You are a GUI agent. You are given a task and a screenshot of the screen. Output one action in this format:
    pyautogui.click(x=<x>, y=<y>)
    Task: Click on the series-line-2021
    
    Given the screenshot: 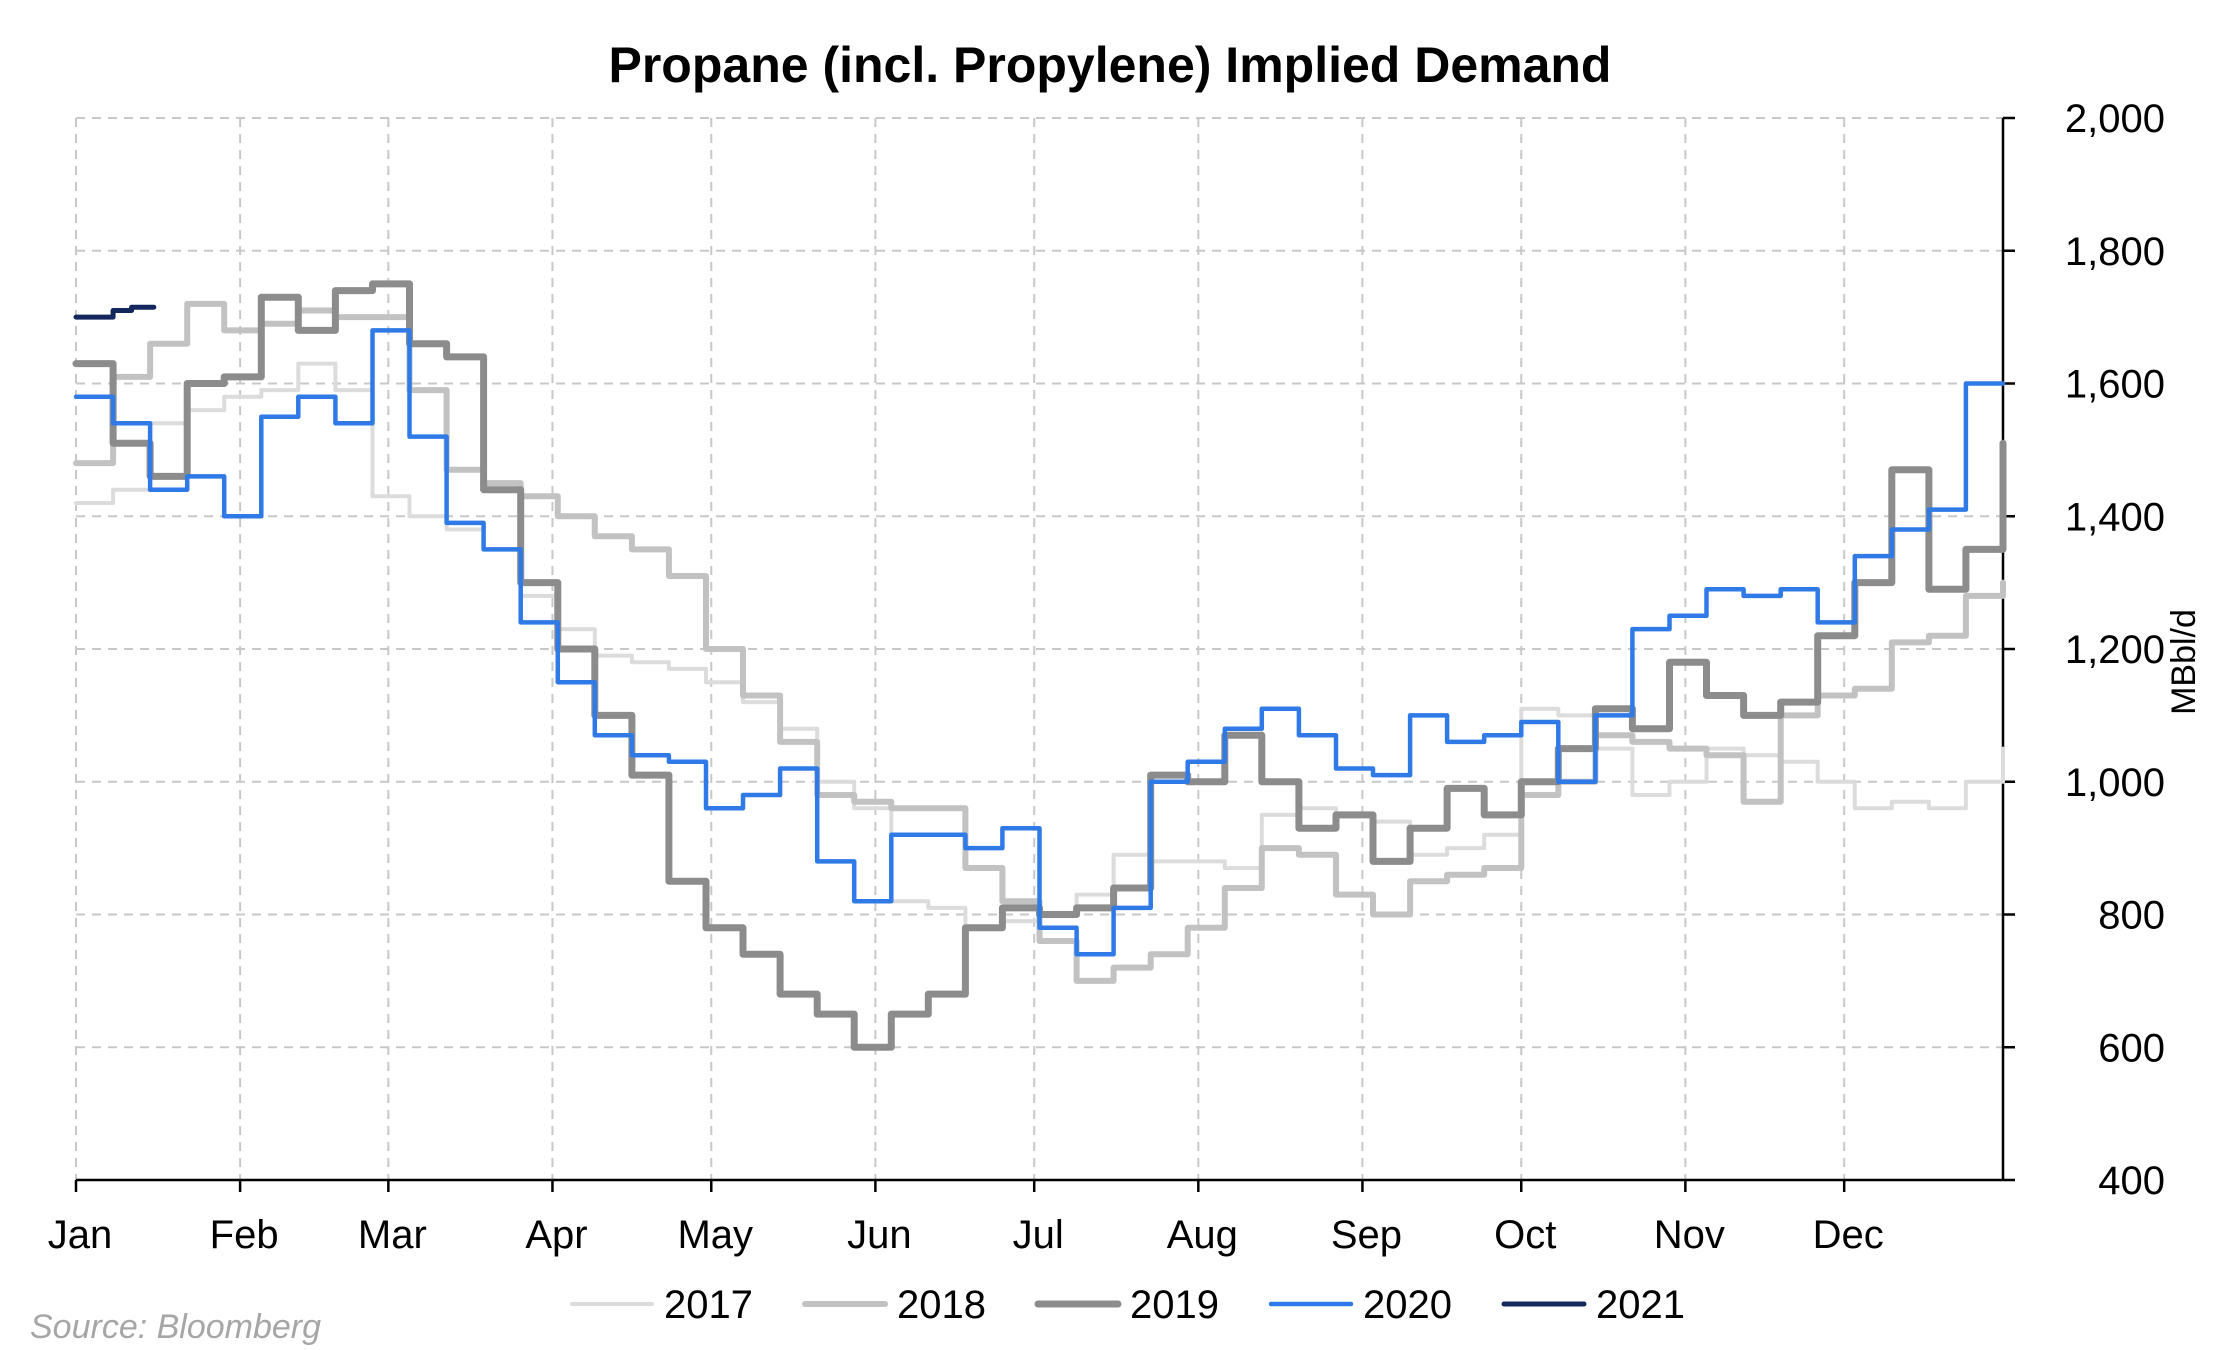 What is the action you would take?
    pyautogui.click(x=115, y=312)
    